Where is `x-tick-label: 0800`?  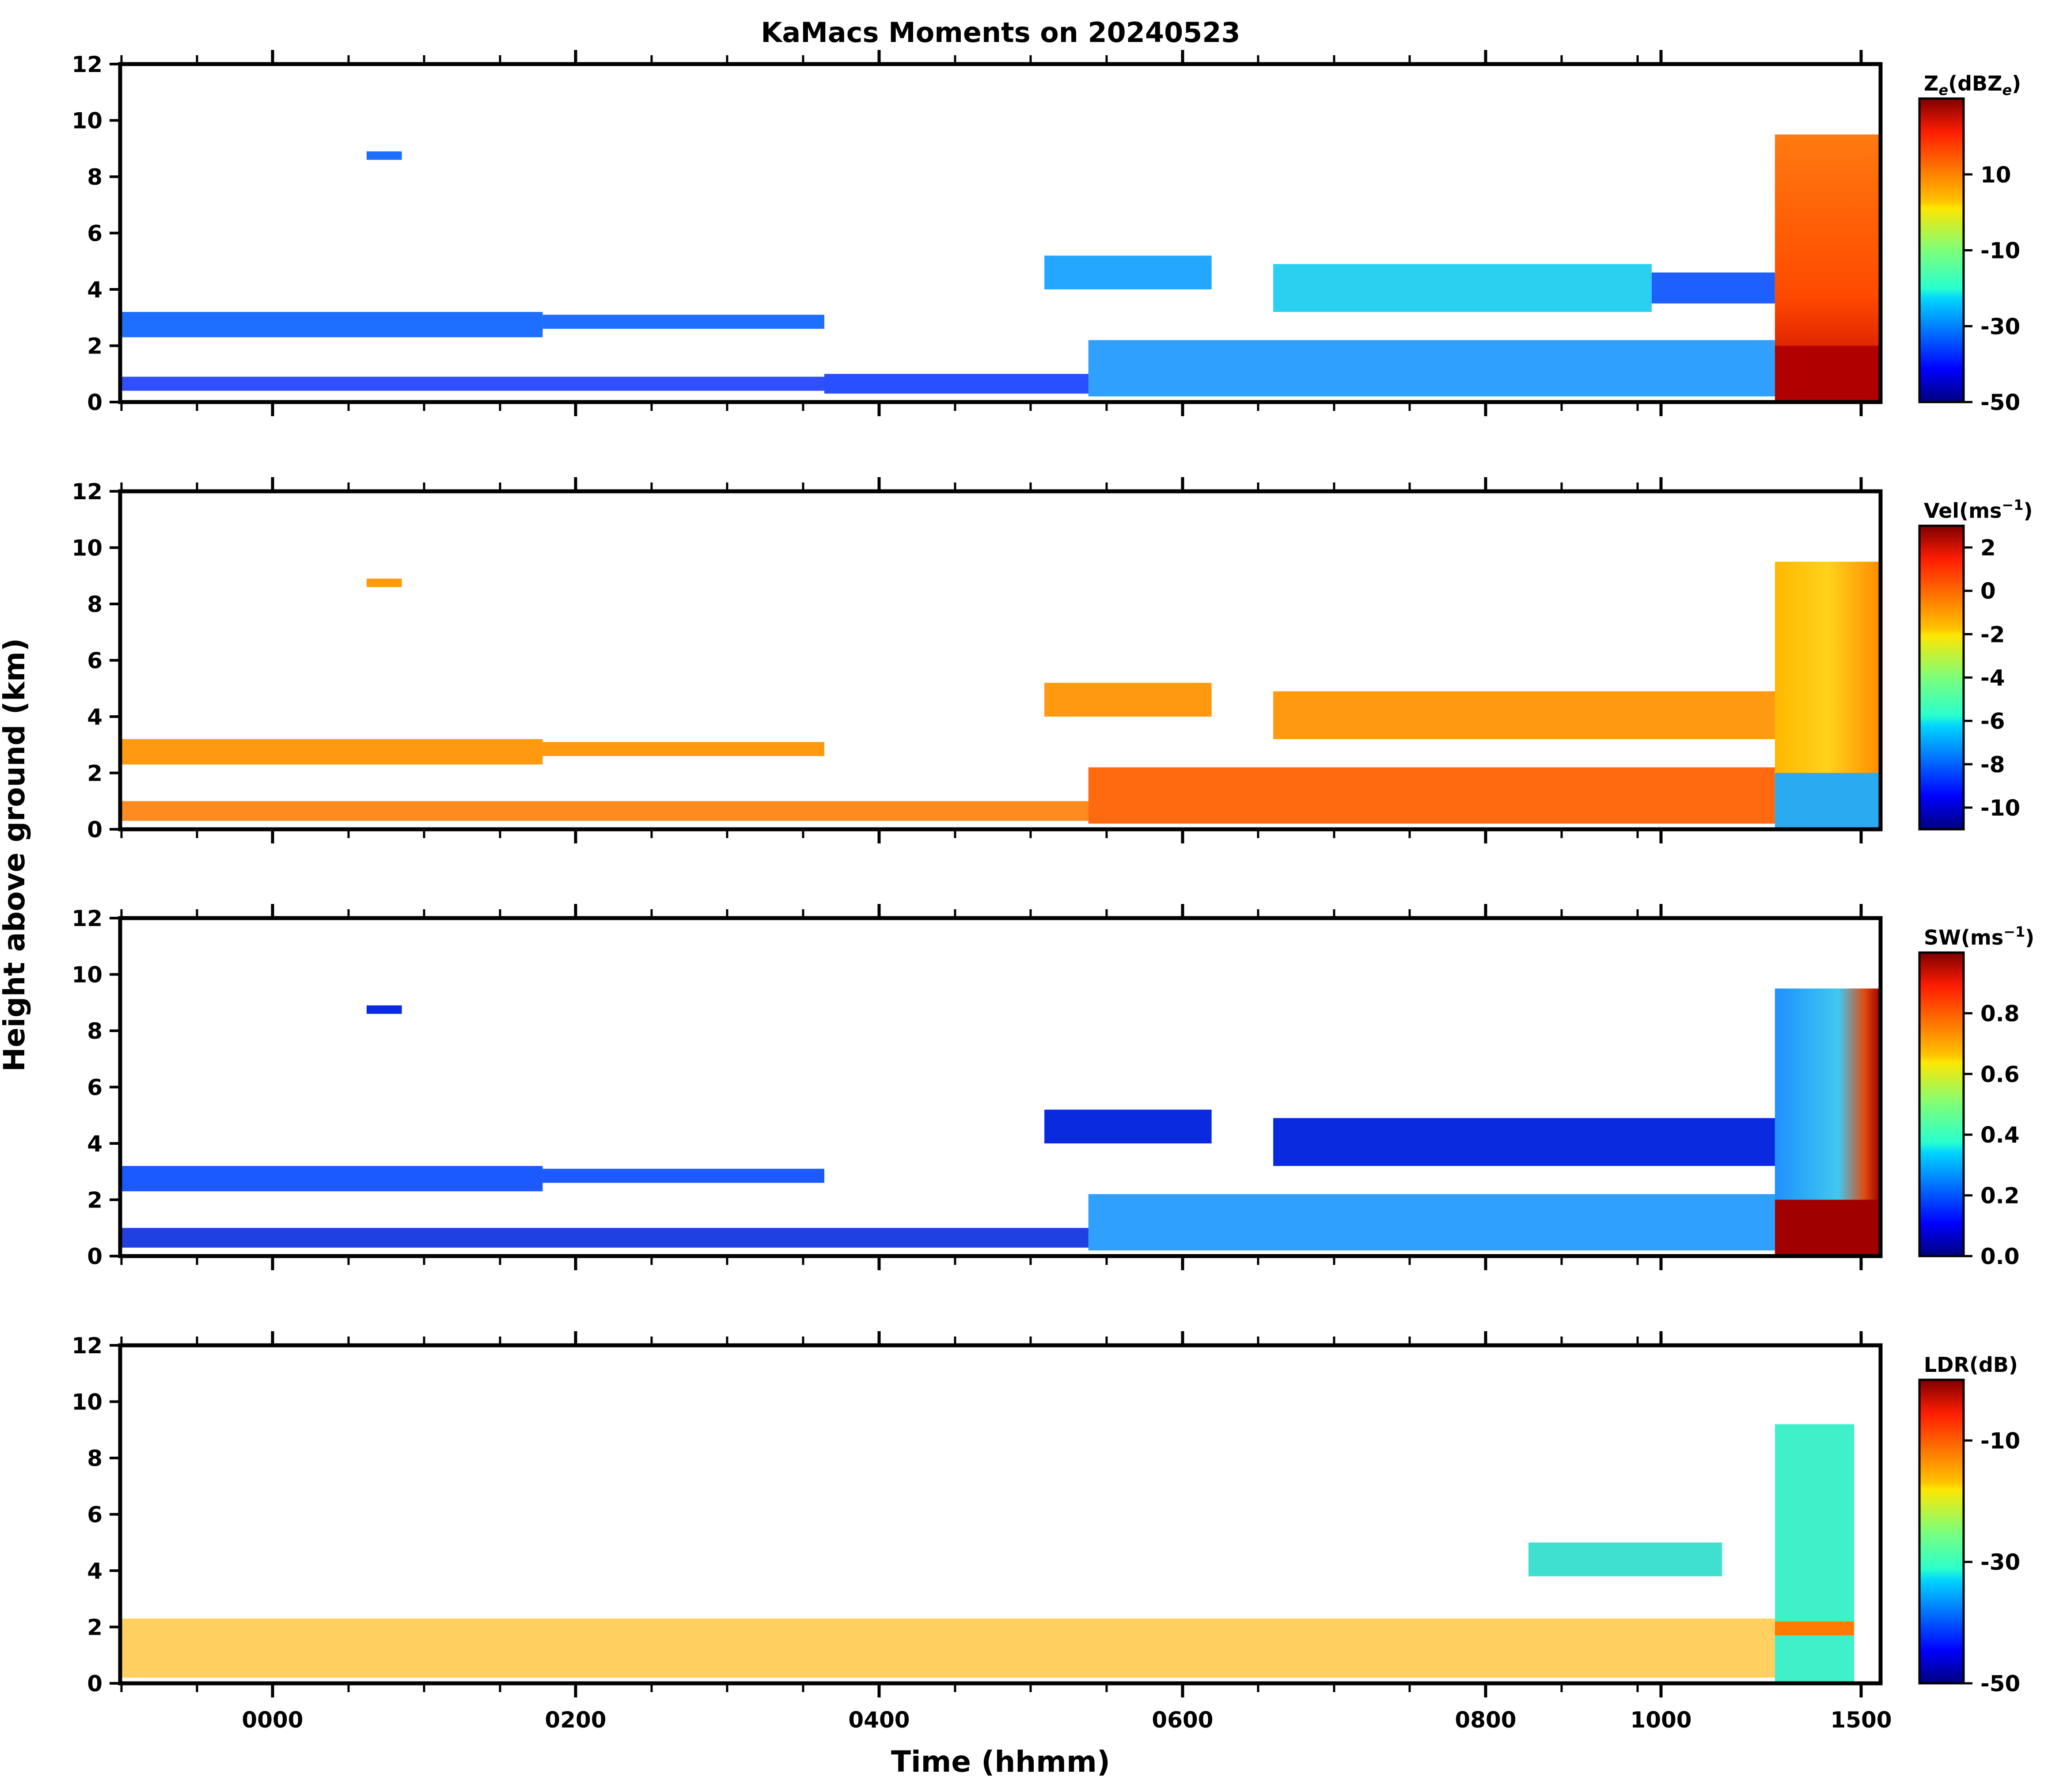 x-tick-label: 0800 is located at coordinates (1485, 1720).